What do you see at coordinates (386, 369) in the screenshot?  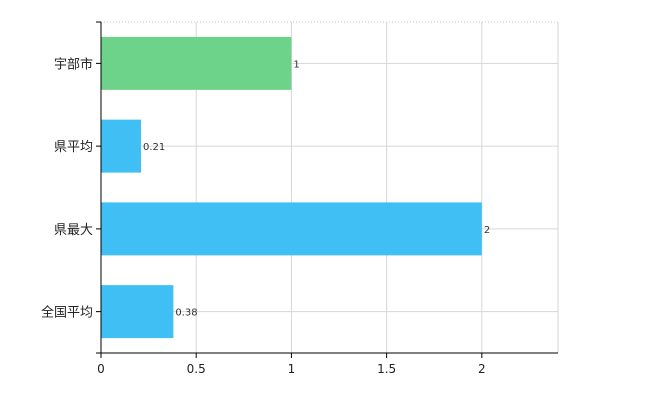 I see `x-tick-label: 1.5` at bounding box center [386, 369].